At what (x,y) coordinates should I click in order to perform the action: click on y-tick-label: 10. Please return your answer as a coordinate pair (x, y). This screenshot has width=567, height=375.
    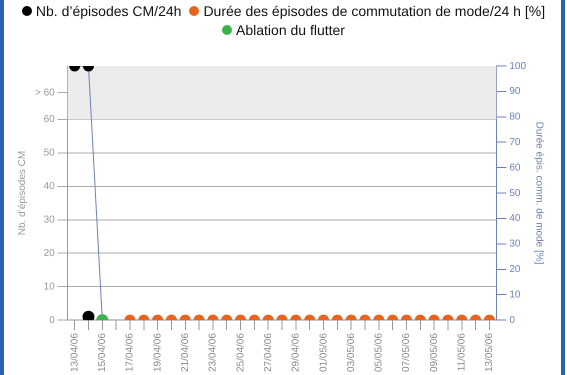
    Looking at the image, I should click on (50, 286).